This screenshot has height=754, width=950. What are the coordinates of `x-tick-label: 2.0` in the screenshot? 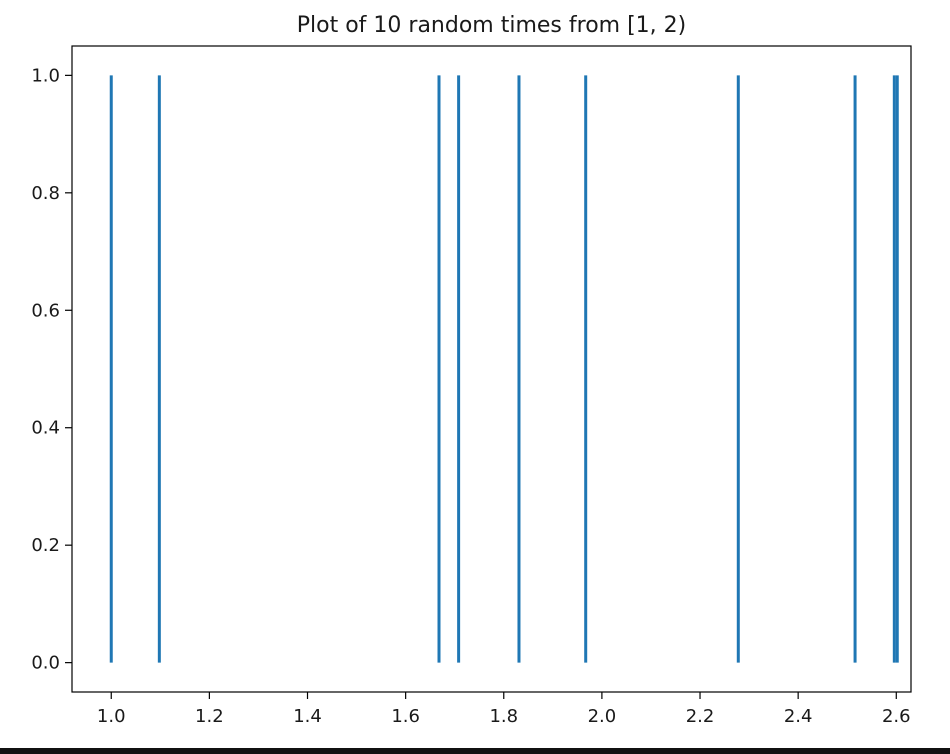 It's located at (602, 716).